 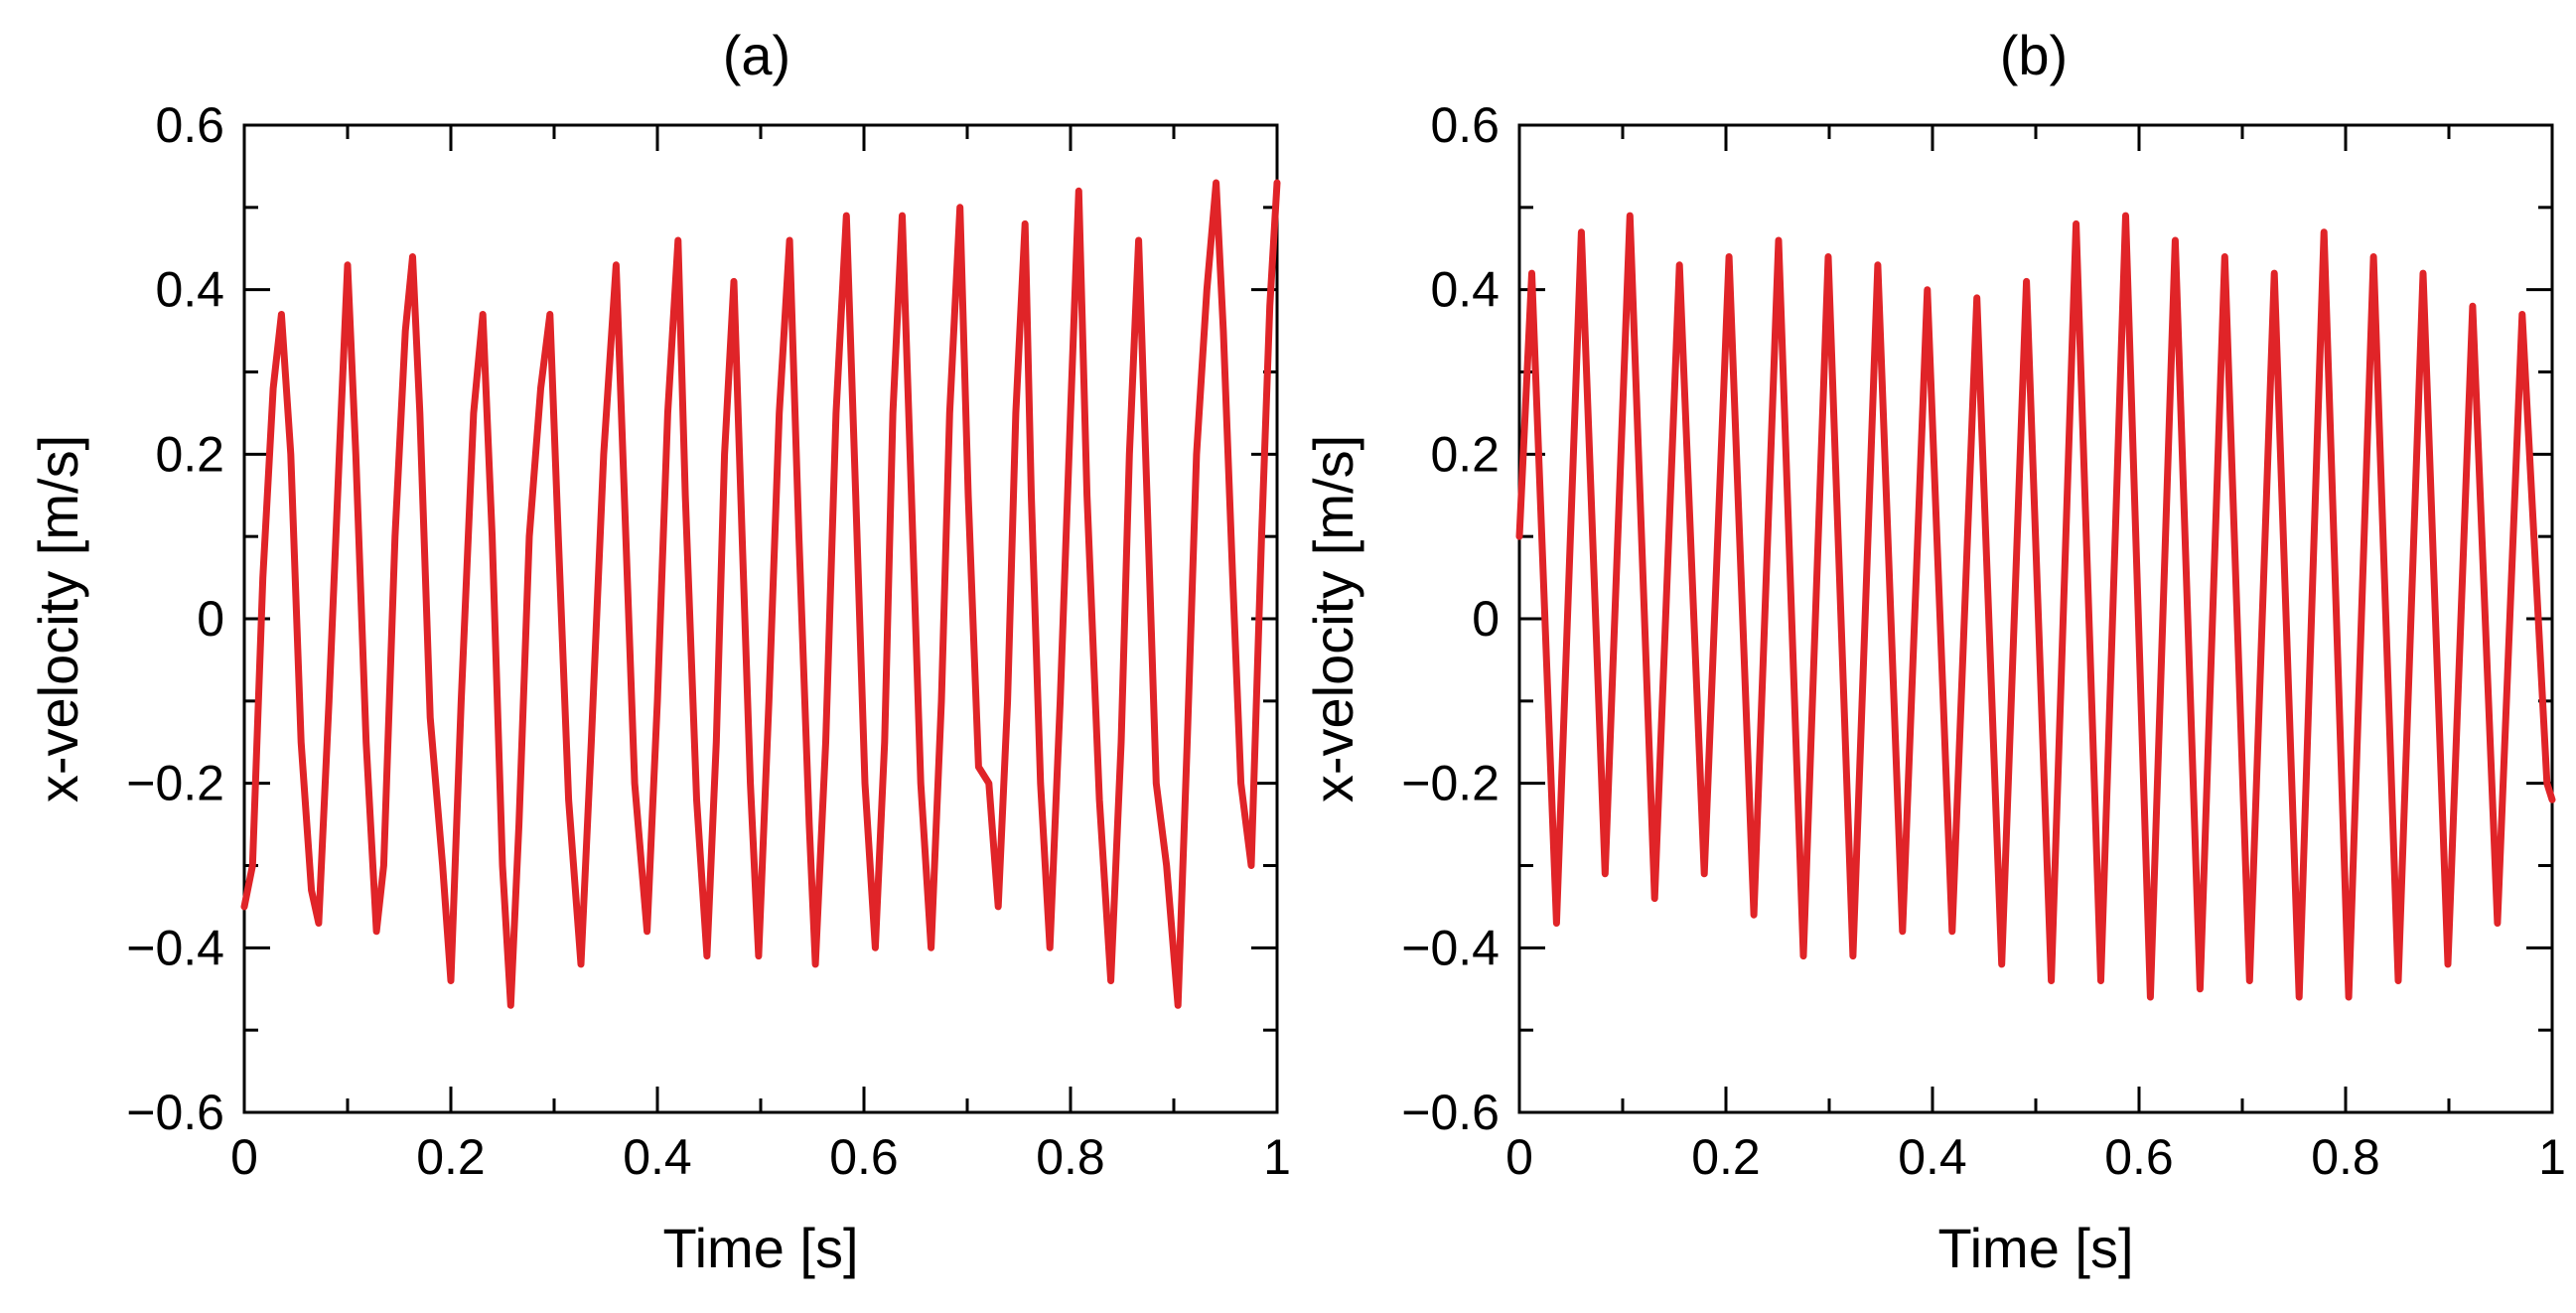 What do you see at coordinates (757, 55) in the screenshot?
I see `chart-title: (a)` at bounding box center [757, 55].